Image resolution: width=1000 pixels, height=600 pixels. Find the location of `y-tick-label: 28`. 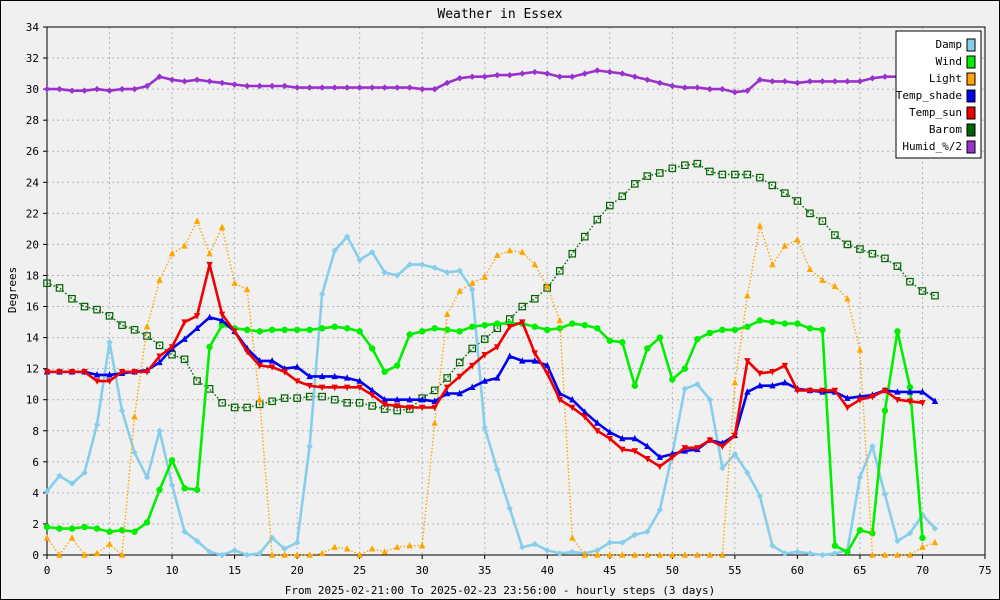

y-tick-label: 28 is located at coordinates (32, 120).